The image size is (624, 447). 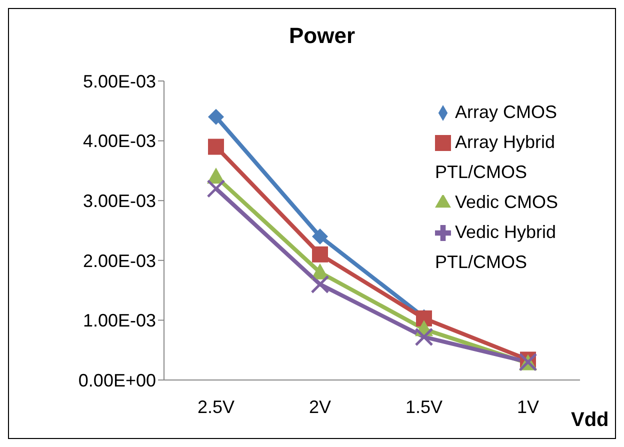 I want to click on x-tick-label: 2V, so click(x=320, y=406).